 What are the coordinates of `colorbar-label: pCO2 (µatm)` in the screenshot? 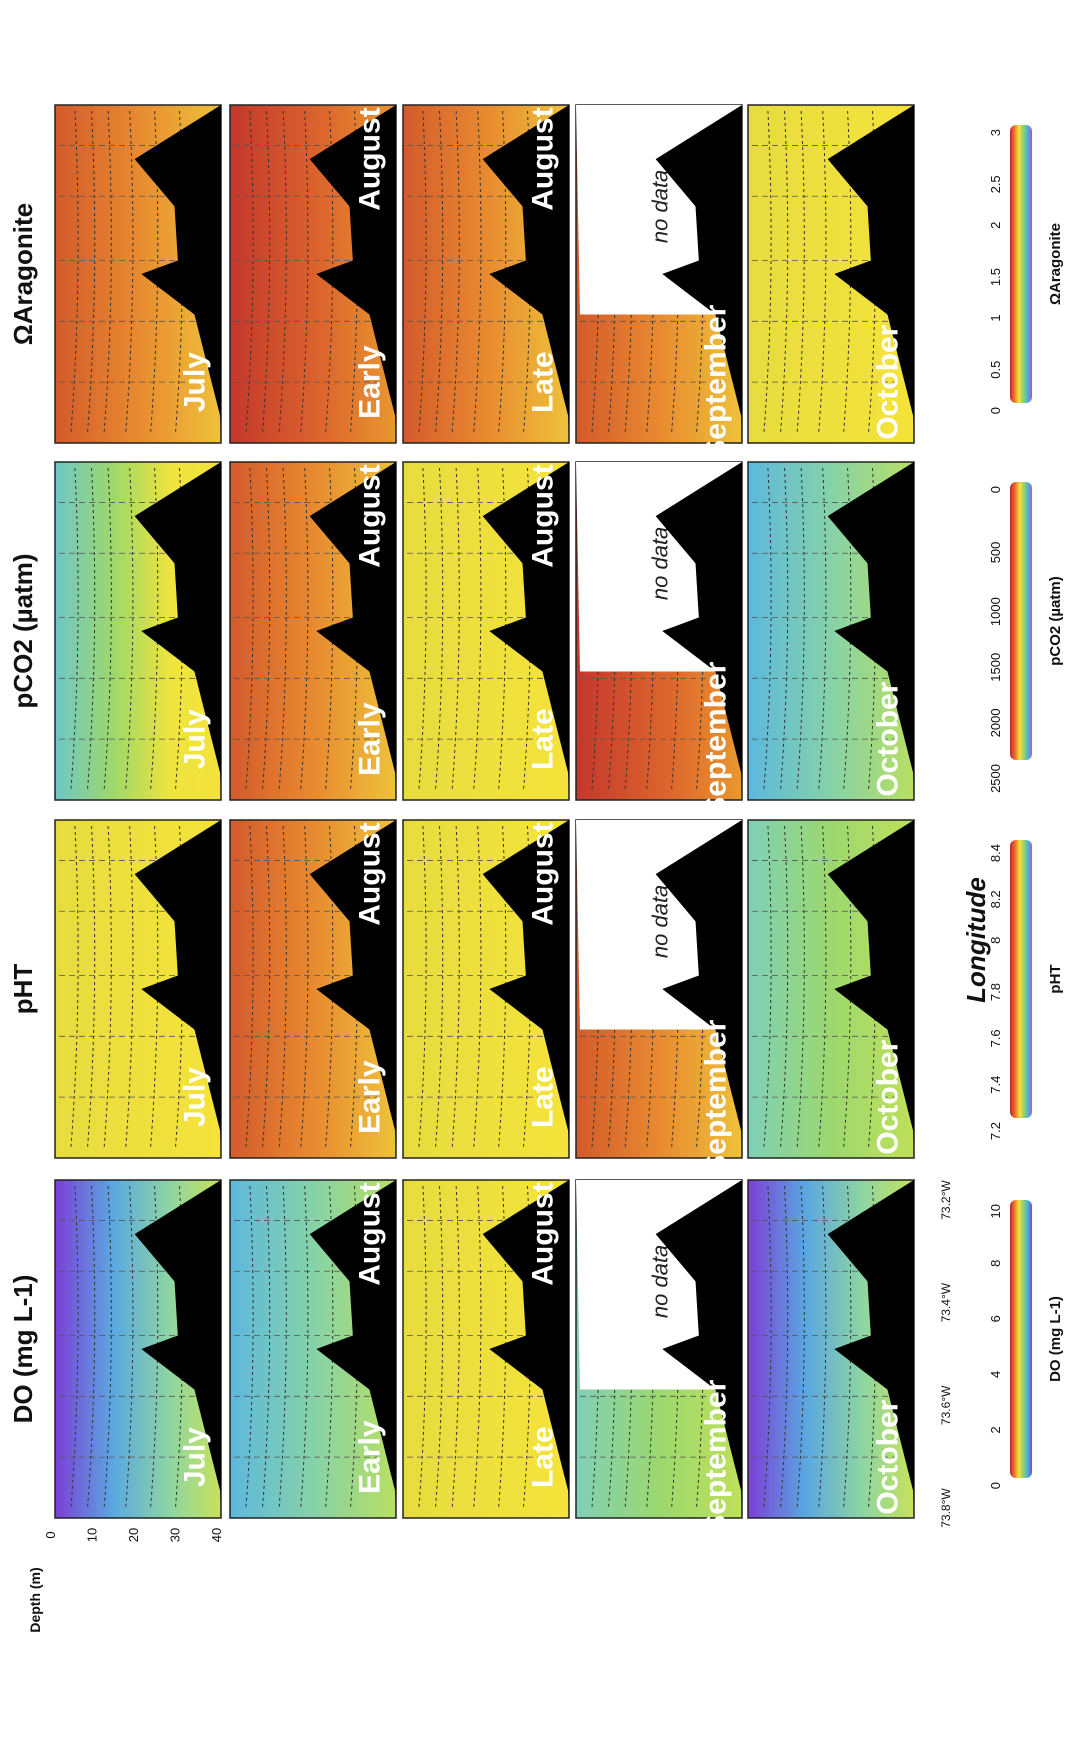 It's located at (1055, 620).